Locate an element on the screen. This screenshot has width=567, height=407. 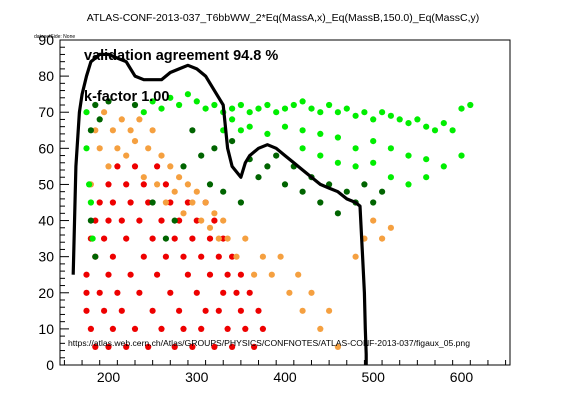
x-tick-label: 600 is located at coordinates (462, 377).